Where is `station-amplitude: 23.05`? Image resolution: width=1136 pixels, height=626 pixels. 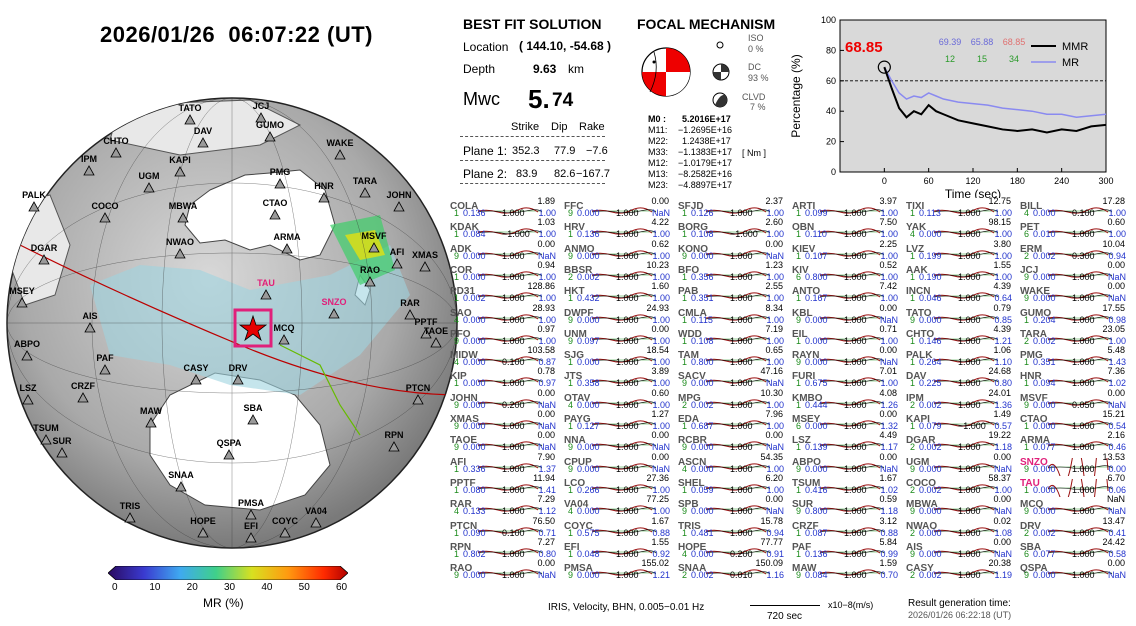
station-amplitude: 23.05 is located at coordinates (1113, 328).